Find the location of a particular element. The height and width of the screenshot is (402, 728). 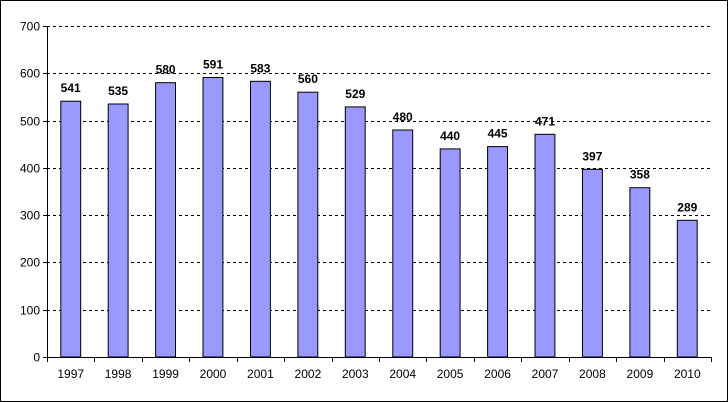

y-tick-label-300: 300 is located at coordinates (30, 216).